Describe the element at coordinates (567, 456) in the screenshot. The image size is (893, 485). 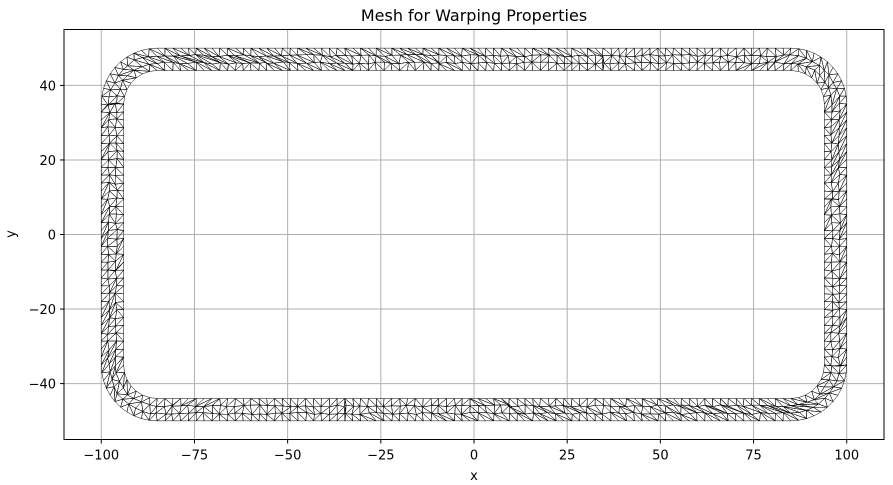
I see `x-tick-label: 25` at that location.